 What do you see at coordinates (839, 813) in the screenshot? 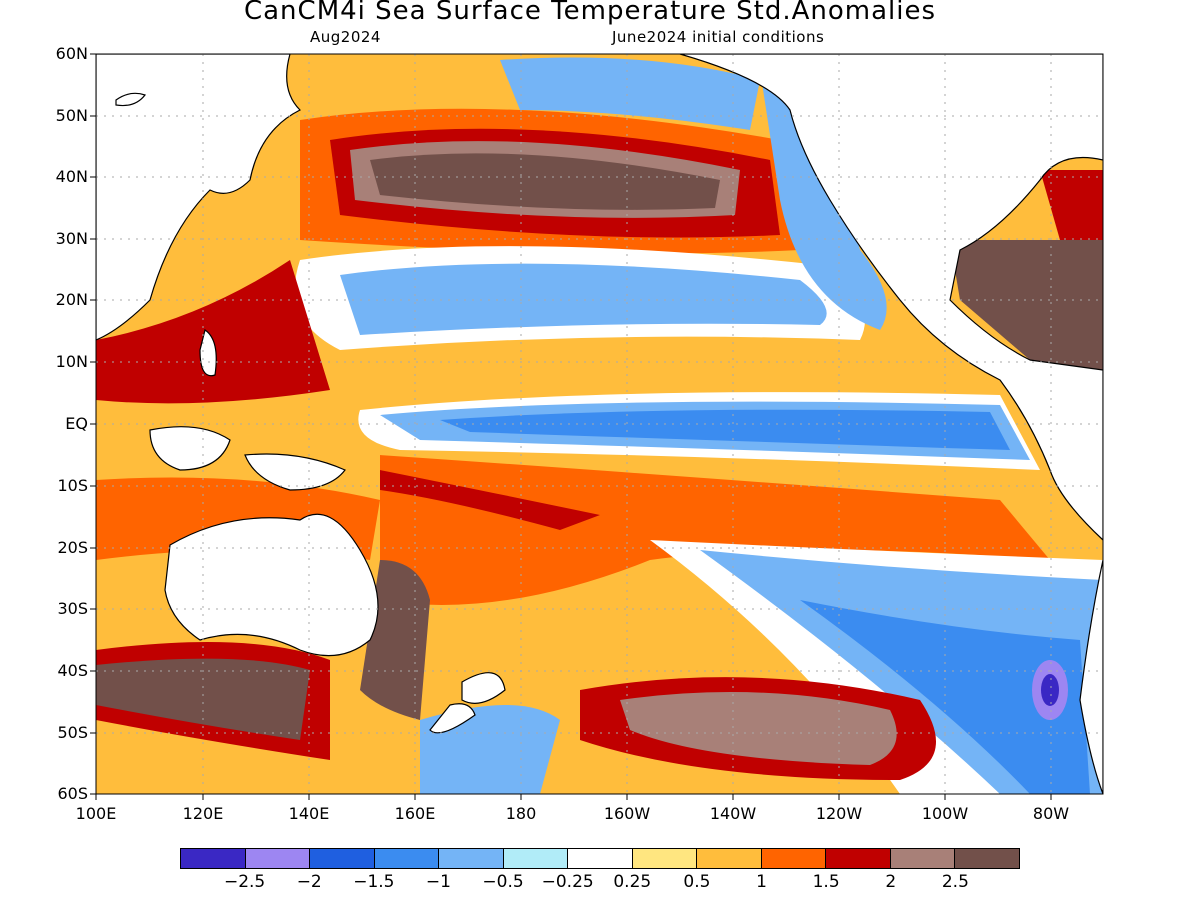
I see `lon-label-120w: 120W` at bounding box center [839, 813].